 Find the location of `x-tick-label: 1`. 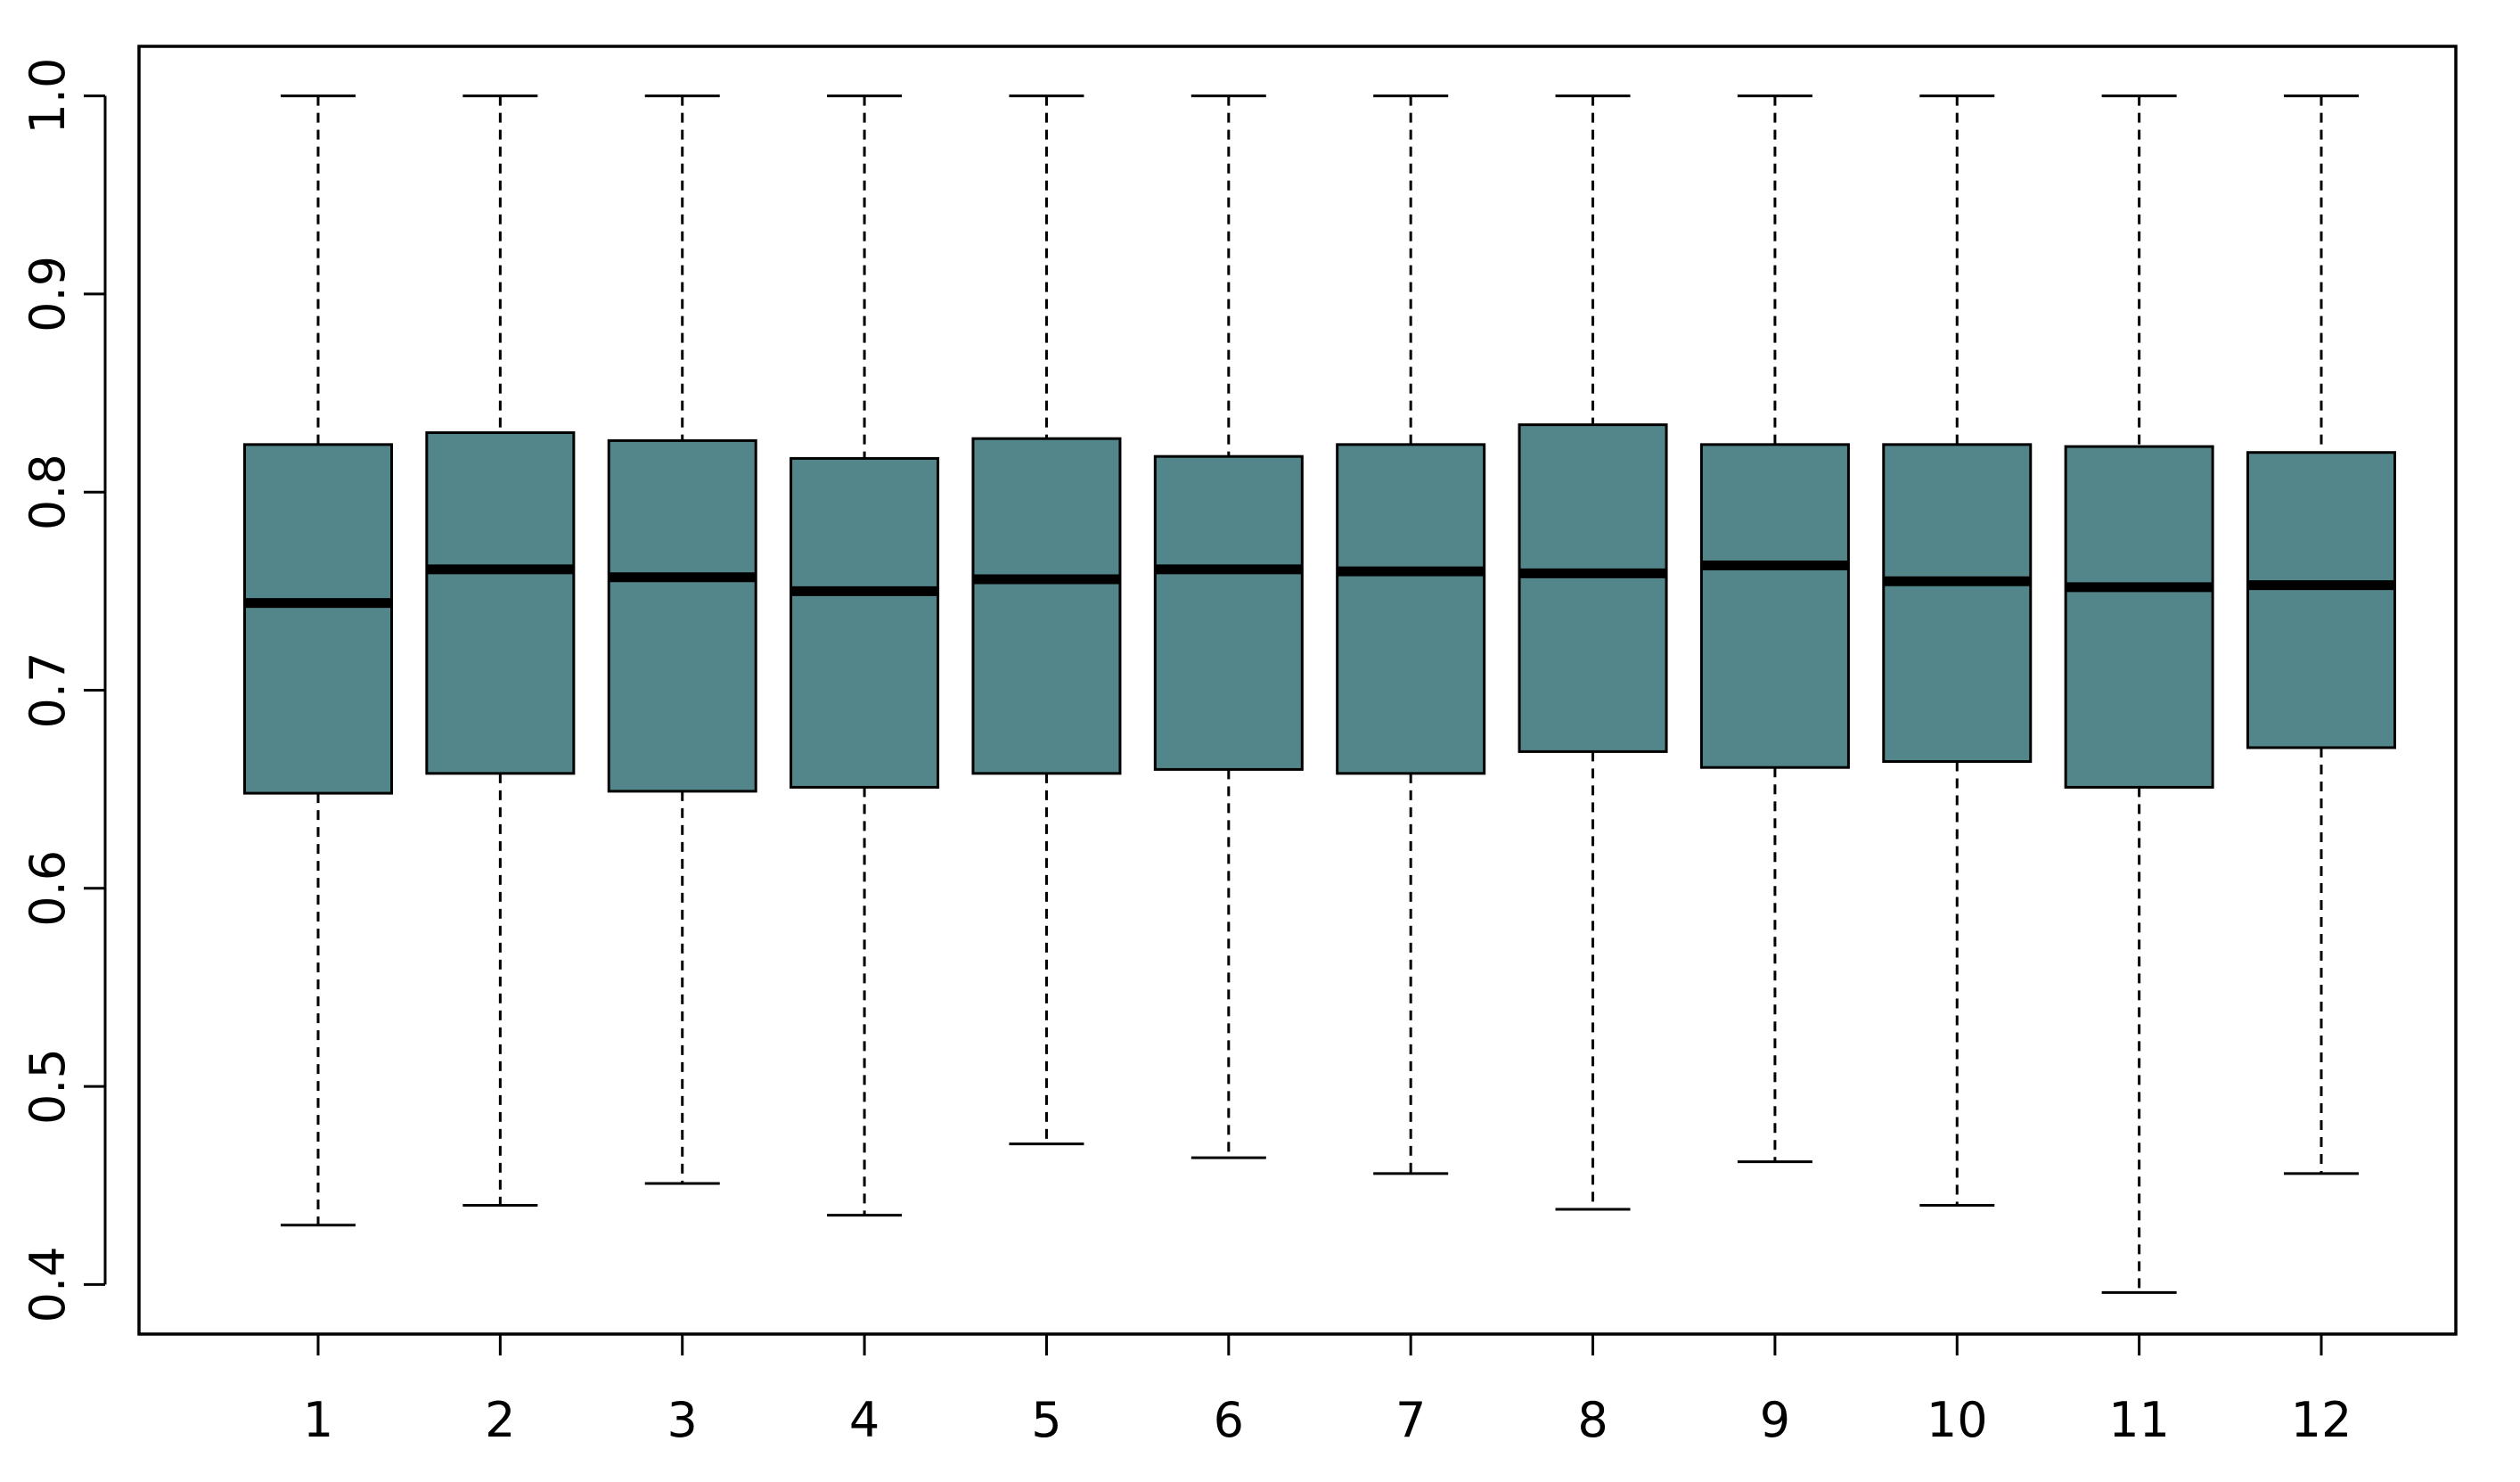

x-tick-label: 1 is located at coordinates (318, 1420).